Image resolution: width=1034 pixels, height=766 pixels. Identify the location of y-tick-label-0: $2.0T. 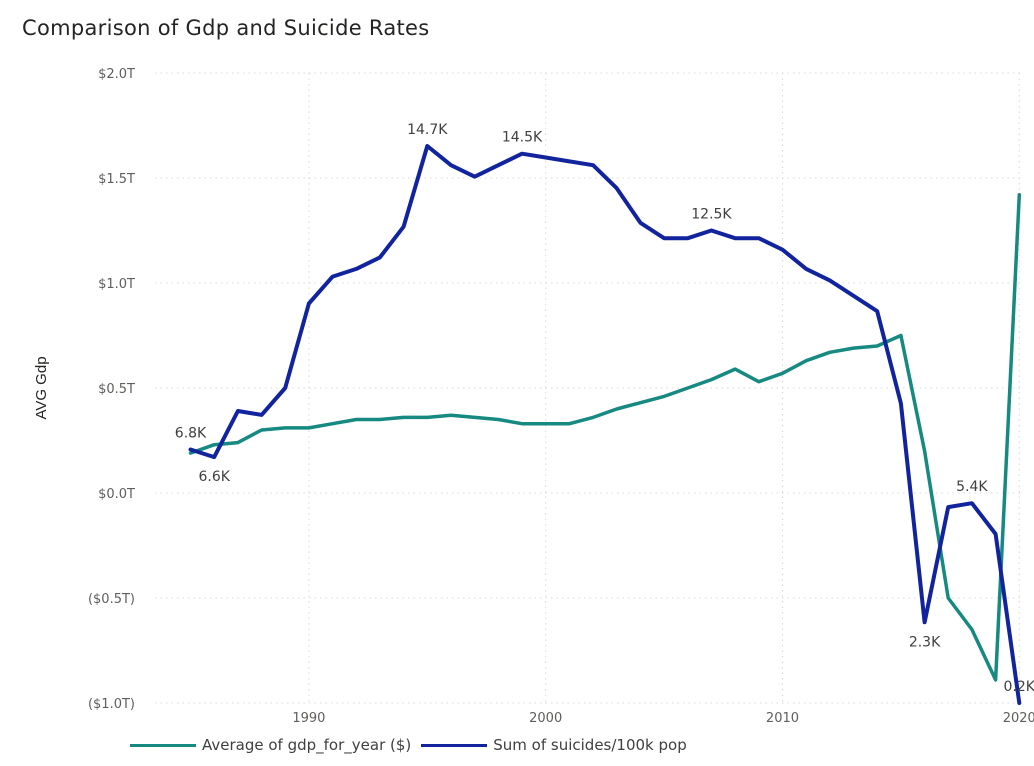
(116, 74).